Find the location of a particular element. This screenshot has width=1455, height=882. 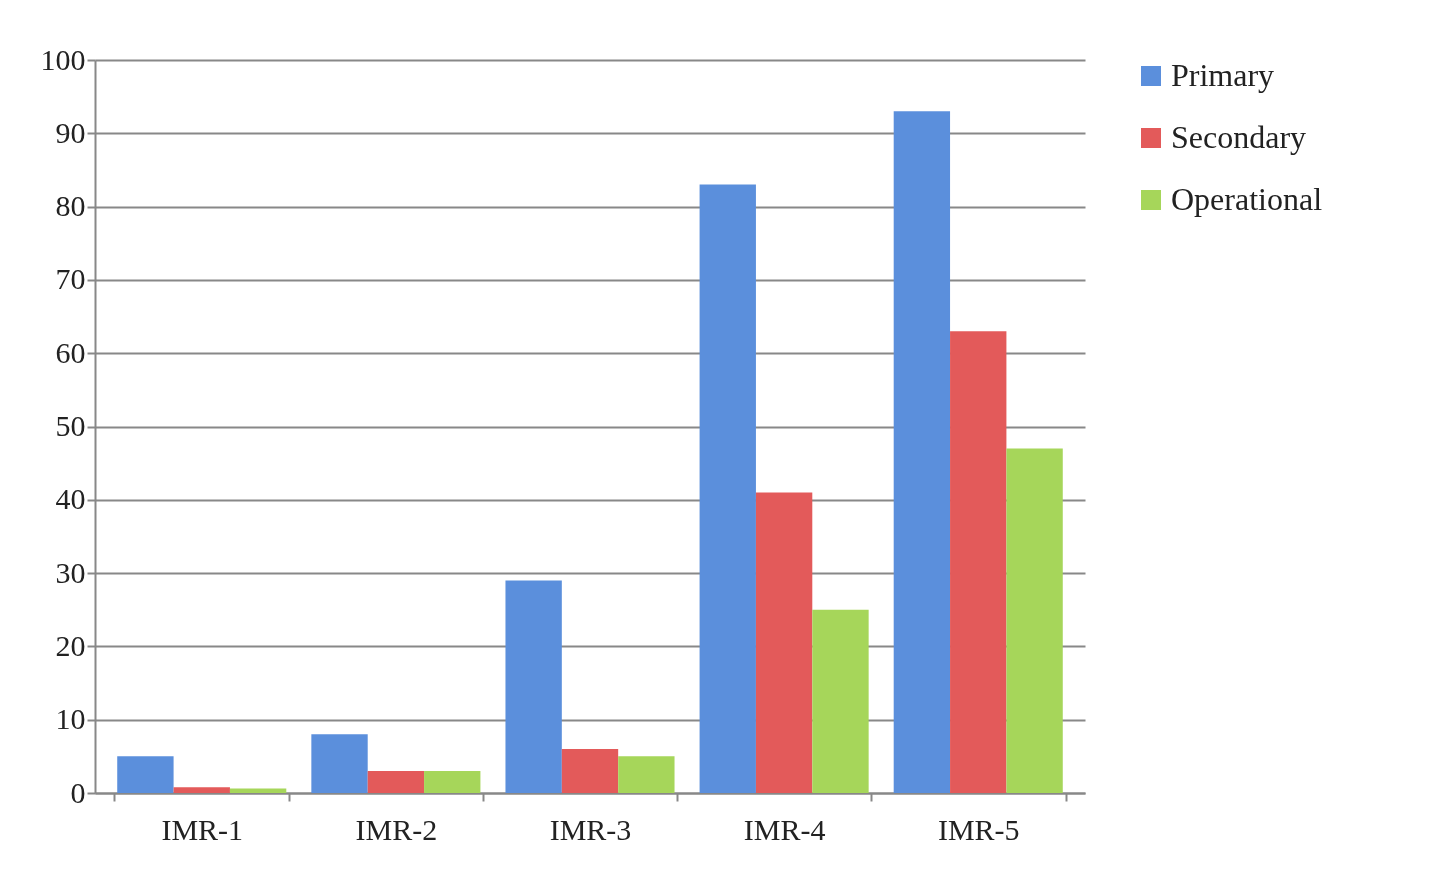

y-tick-label: 70 is located at coordinates (70, 279).